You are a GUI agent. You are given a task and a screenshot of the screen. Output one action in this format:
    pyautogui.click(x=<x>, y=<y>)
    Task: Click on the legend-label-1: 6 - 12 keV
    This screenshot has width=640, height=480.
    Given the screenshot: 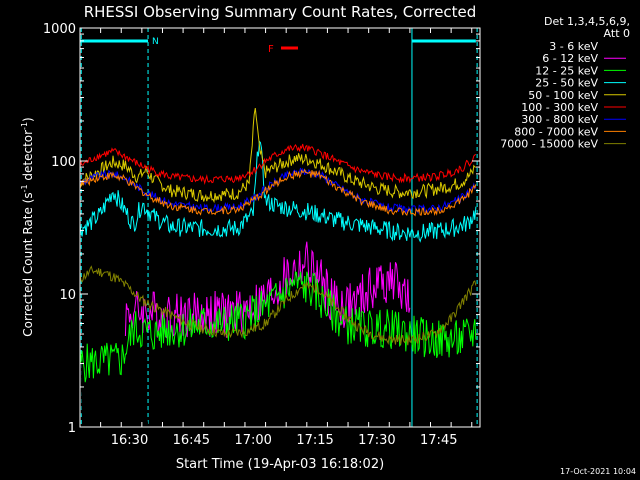 What is the action you would take?
    pyautogui.click(x=570, y=58)
    